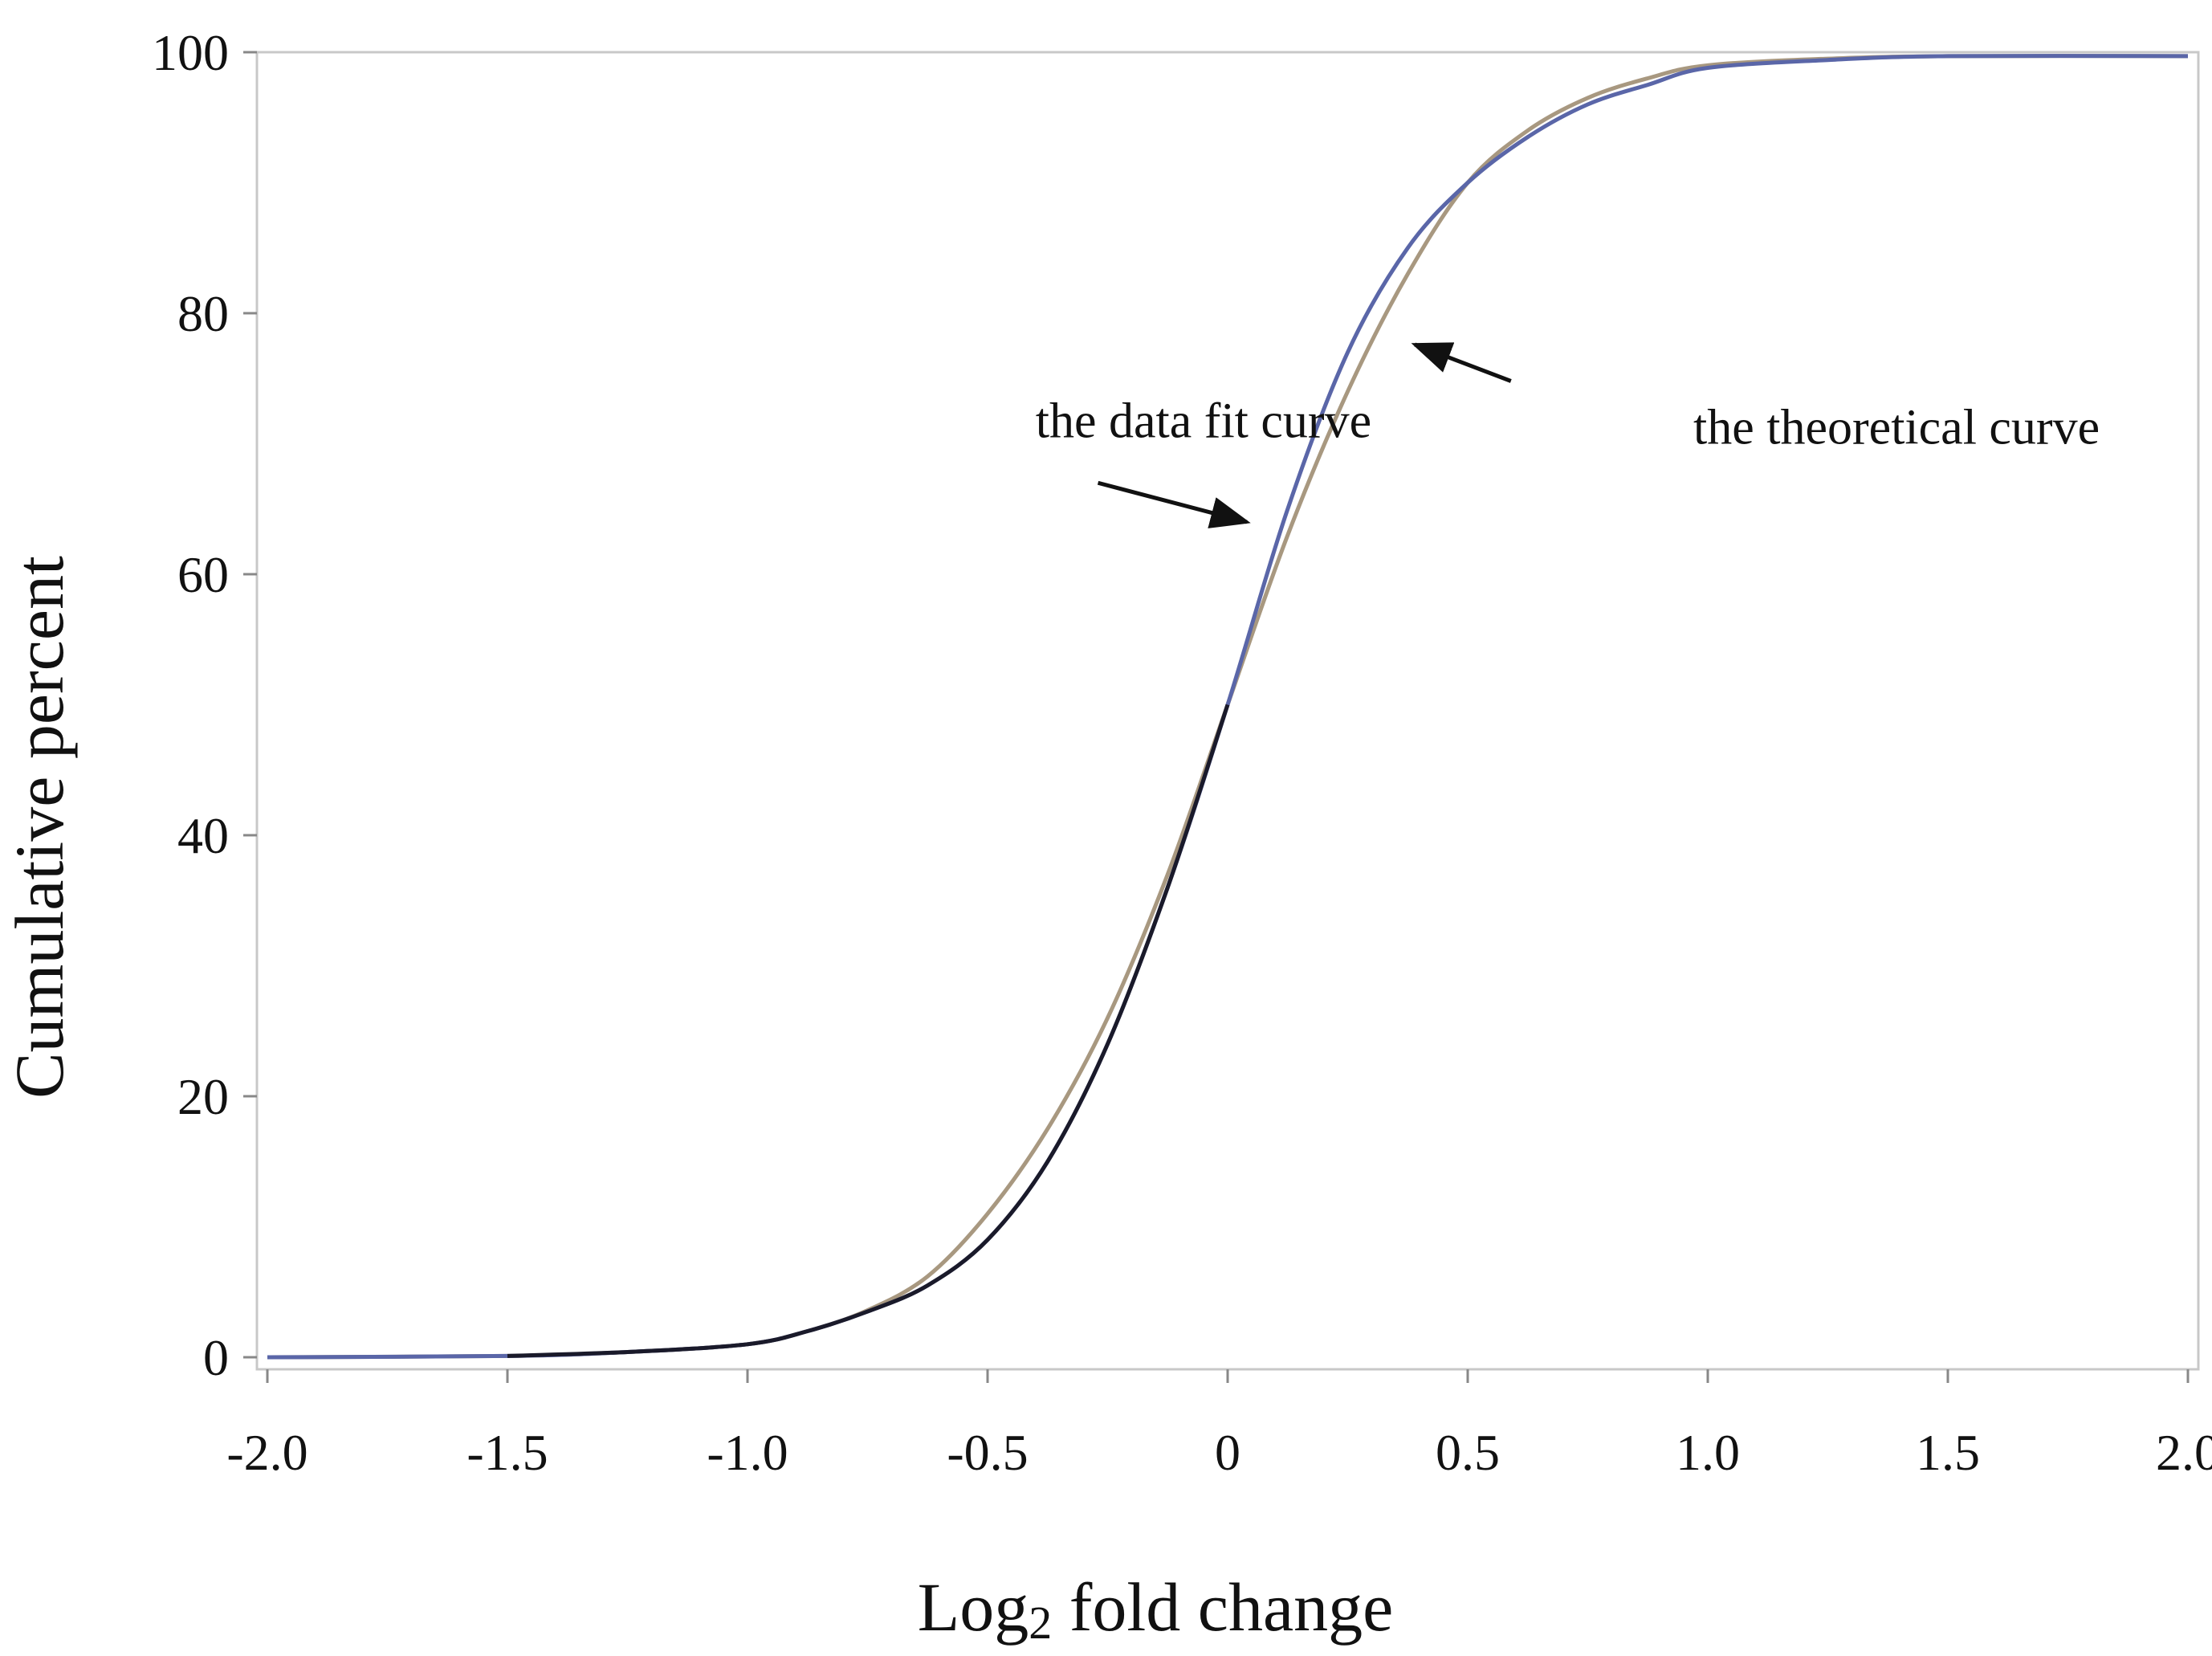 The height and width of the screenshot is (1656, 2212). I want to click on x-axis-title-rest: fold change, so click(1222, 1607).